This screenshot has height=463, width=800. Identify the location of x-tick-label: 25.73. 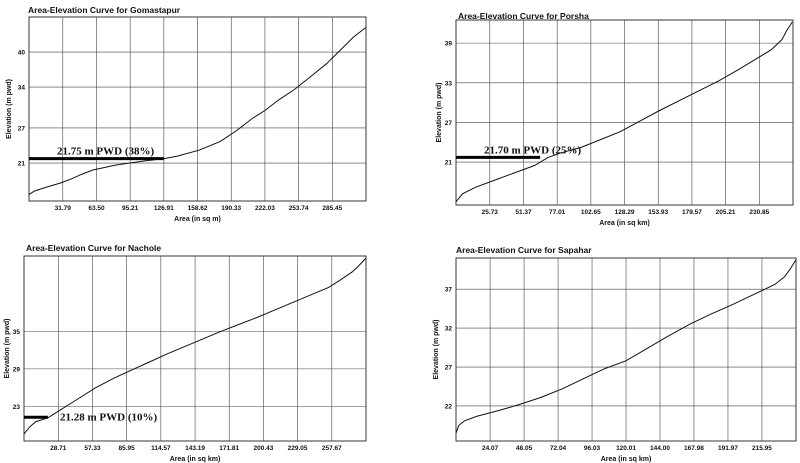
(490, 212).